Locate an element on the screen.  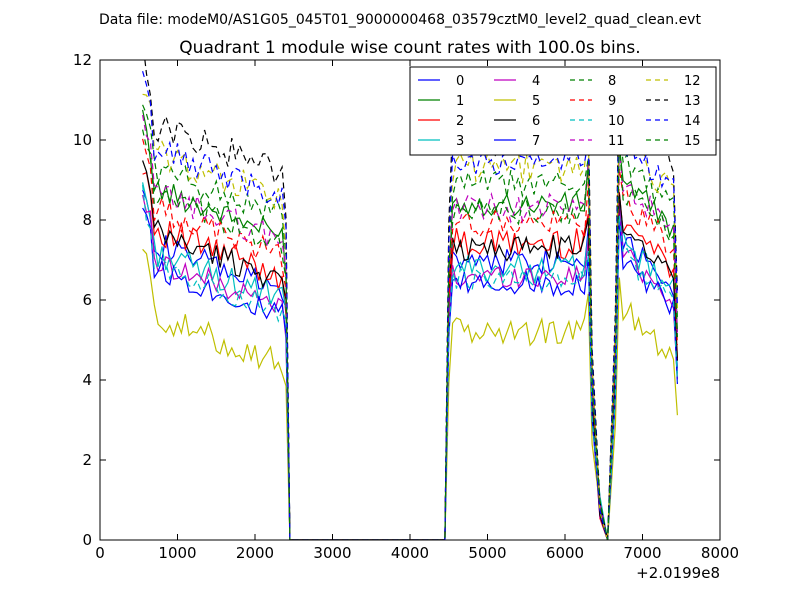
y-tick-label: 12 is located at coordinates (82, 60).